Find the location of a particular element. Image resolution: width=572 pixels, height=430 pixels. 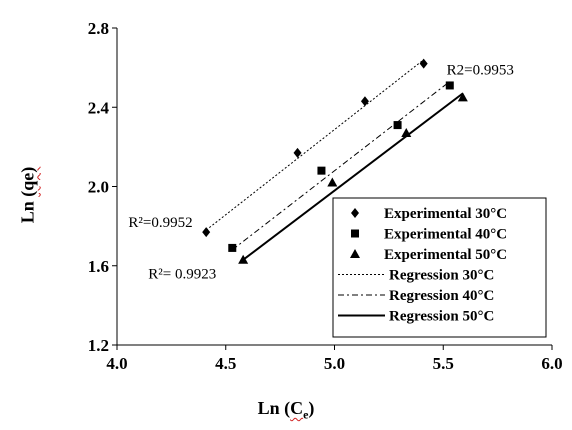

x-axis-label-subscript: e is located at coordinates (306, 414).